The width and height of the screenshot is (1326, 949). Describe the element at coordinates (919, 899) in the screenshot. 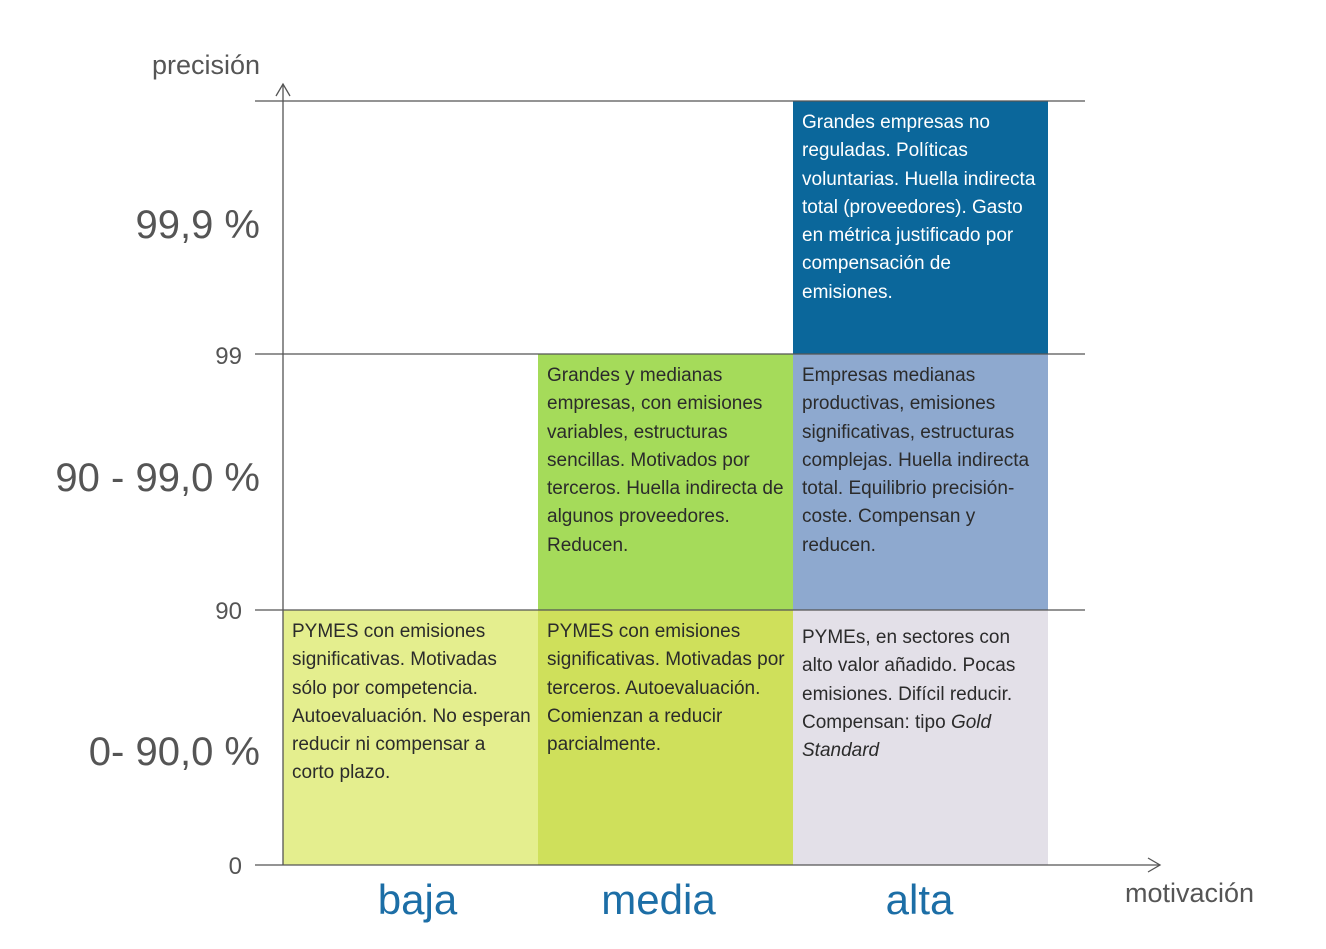

I see `column-label: alta` at that location.